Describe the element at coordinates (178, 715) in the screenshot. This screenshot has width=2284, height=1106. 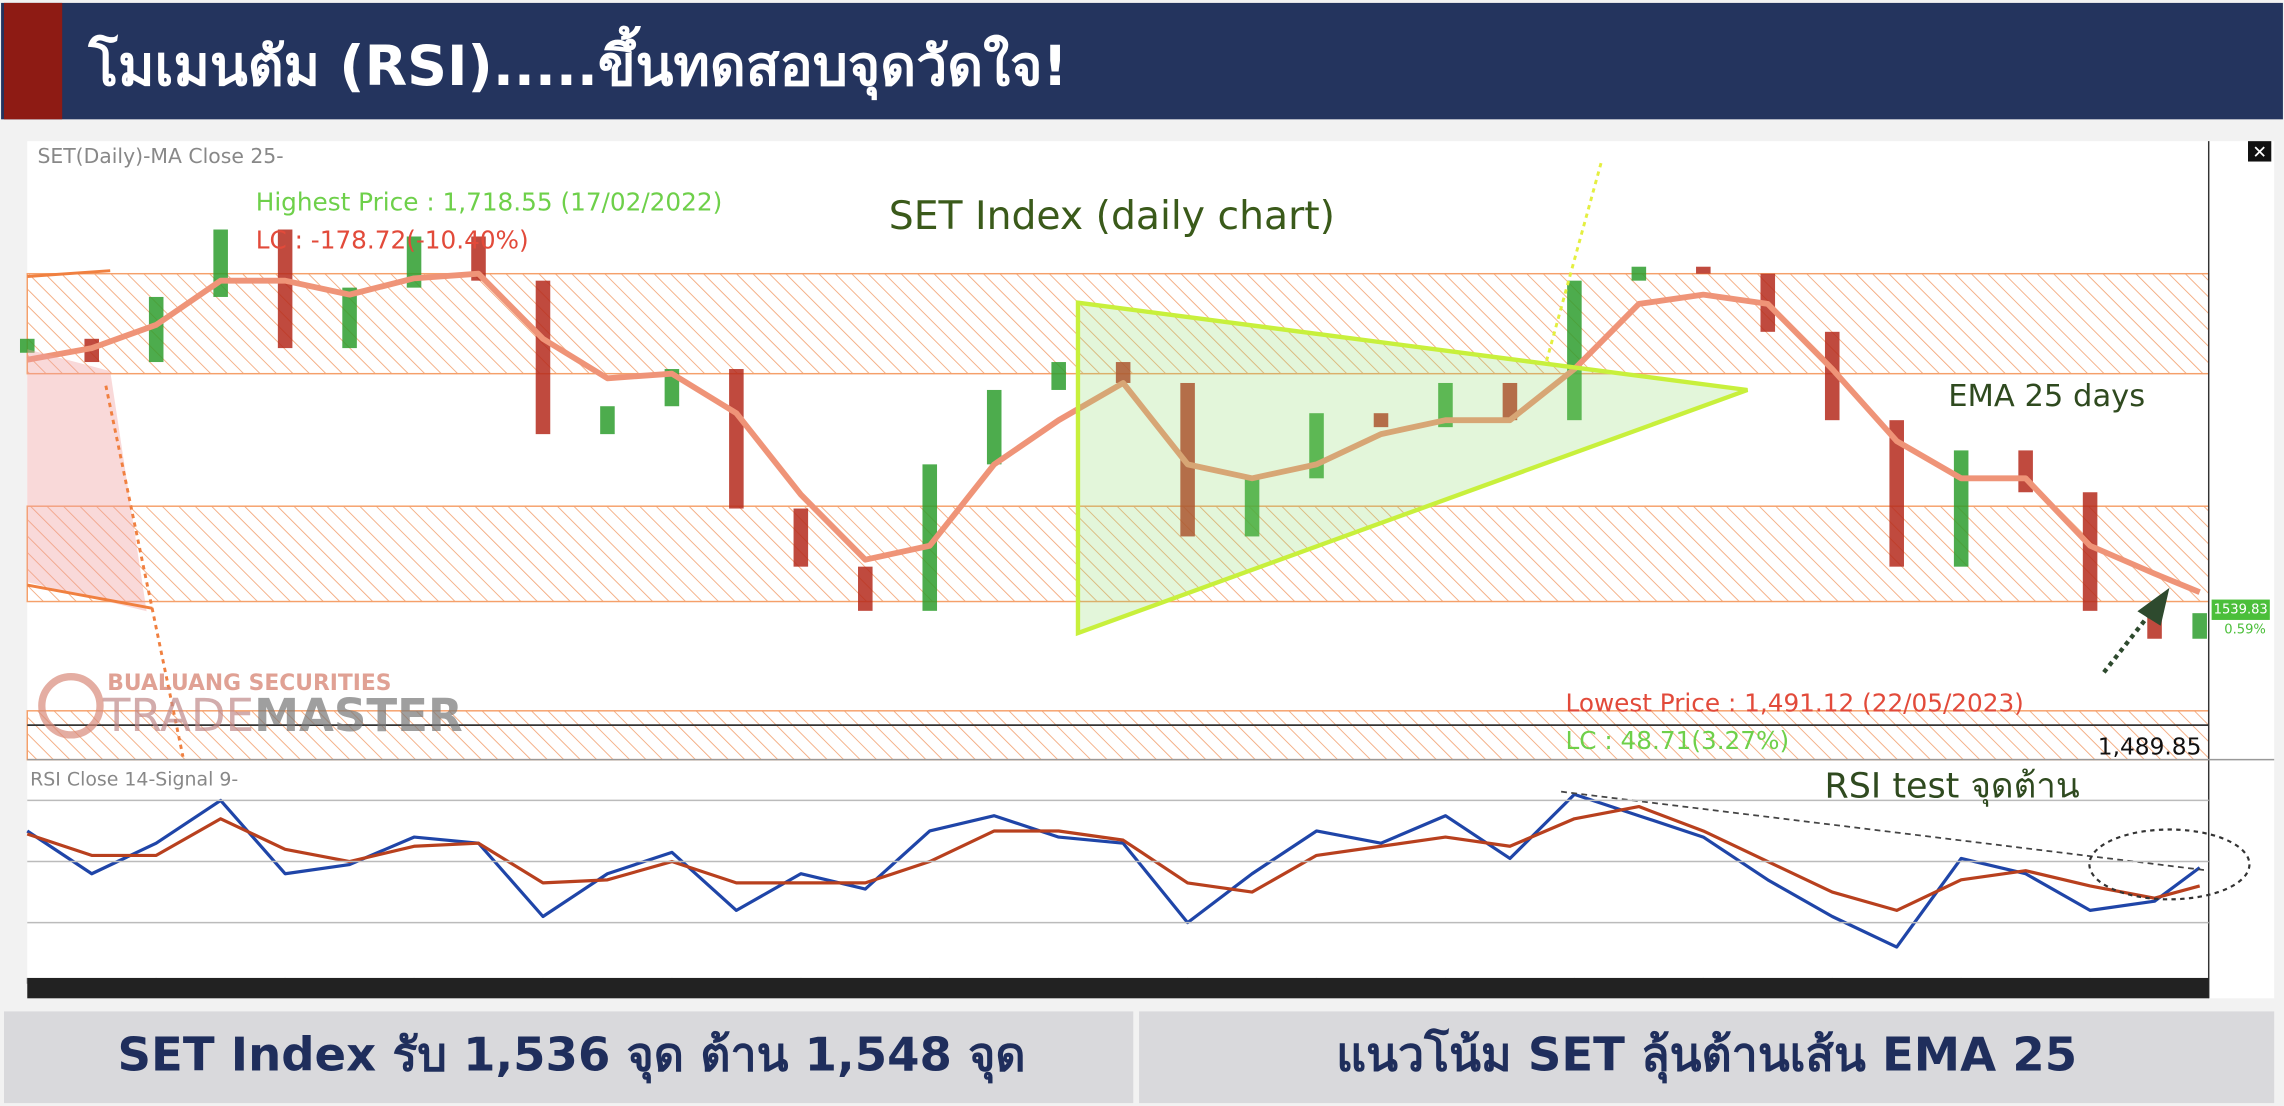
I see `logo-left: TRADE` at that location.